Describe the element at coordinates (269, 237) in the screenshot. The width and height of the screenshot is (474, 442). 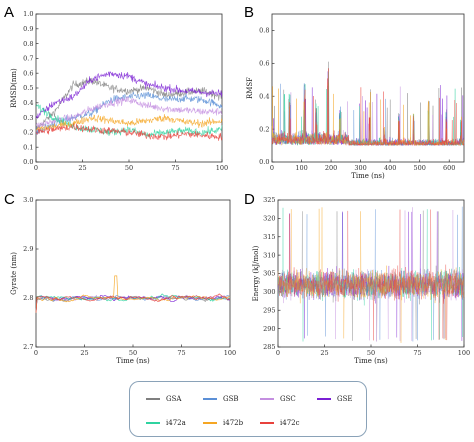
I see `y-tick-label: 315` at that location.